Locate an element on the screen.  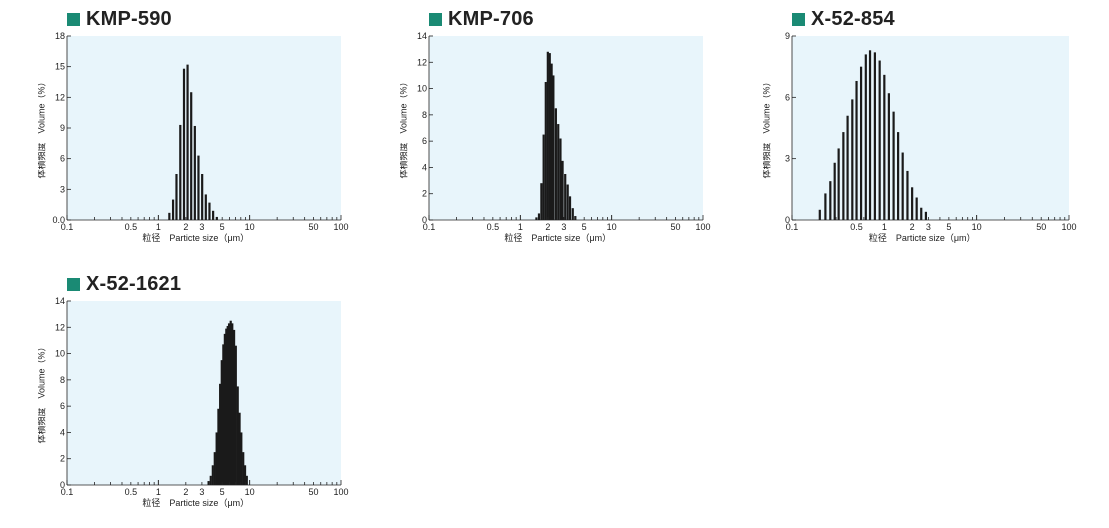
y-tick-label: 3 is located at coordinates (62, 189).